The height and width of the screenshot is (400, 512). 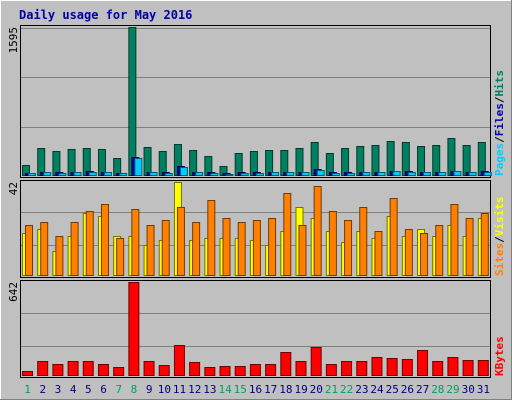 What do you see at coordinates (422, 389) in the screenshot?
I see `x-tick-label-27: 27` at bounding box center [422, 389].